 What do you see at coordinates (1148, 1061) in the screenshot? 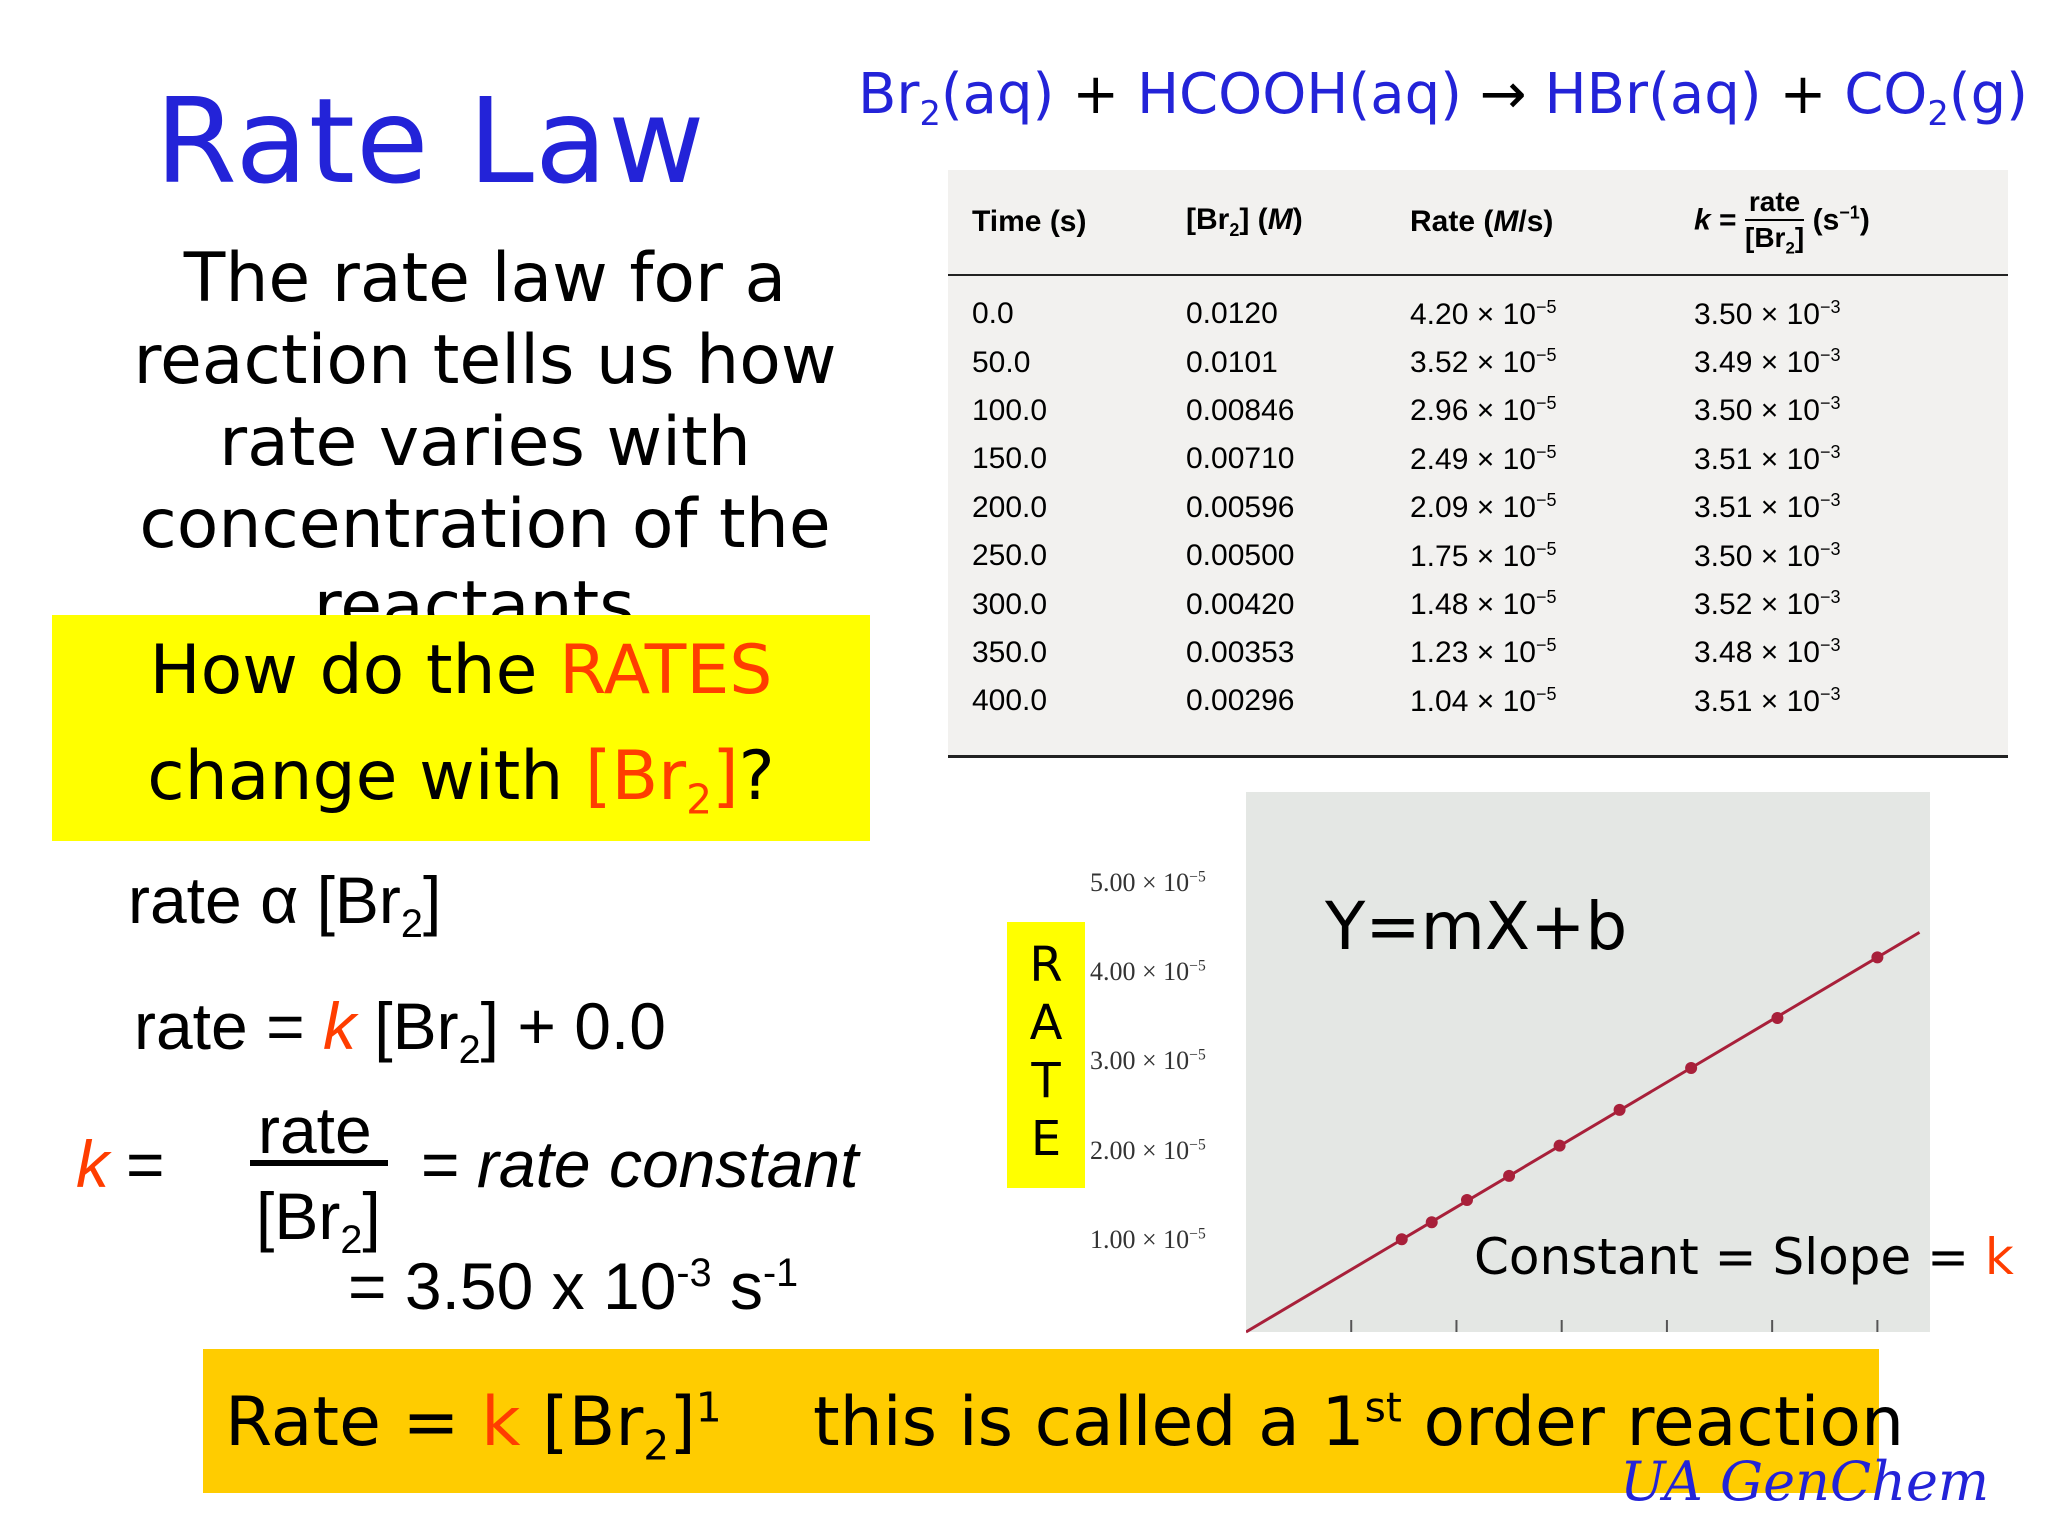
I see `y-tick-label: 3.00 × 10⁻⁵` at bounding box center [1148, 1061].